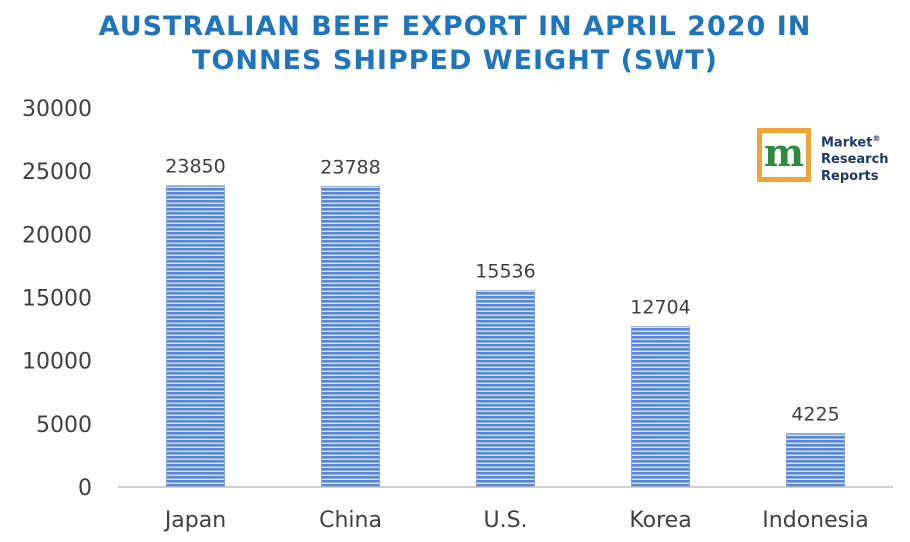  I want to click on chart-title-line-2: TONNES SHIPPED WEIGHT (SWT), so click(455, 60).